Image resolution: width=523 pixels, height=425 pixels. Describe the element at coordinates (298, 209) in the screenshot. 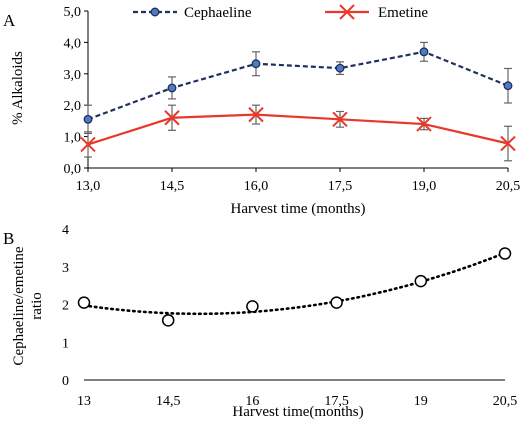

I see `panel-a-x-axis-title: Harvest time (months)` at that location.